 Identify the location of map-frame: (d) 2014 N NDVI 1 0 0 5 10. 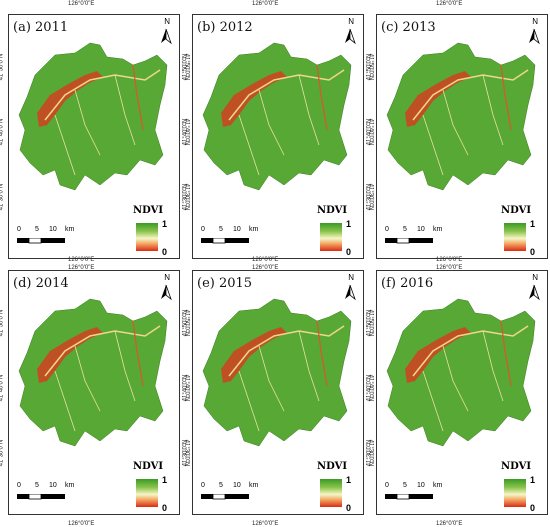
(94, 392).